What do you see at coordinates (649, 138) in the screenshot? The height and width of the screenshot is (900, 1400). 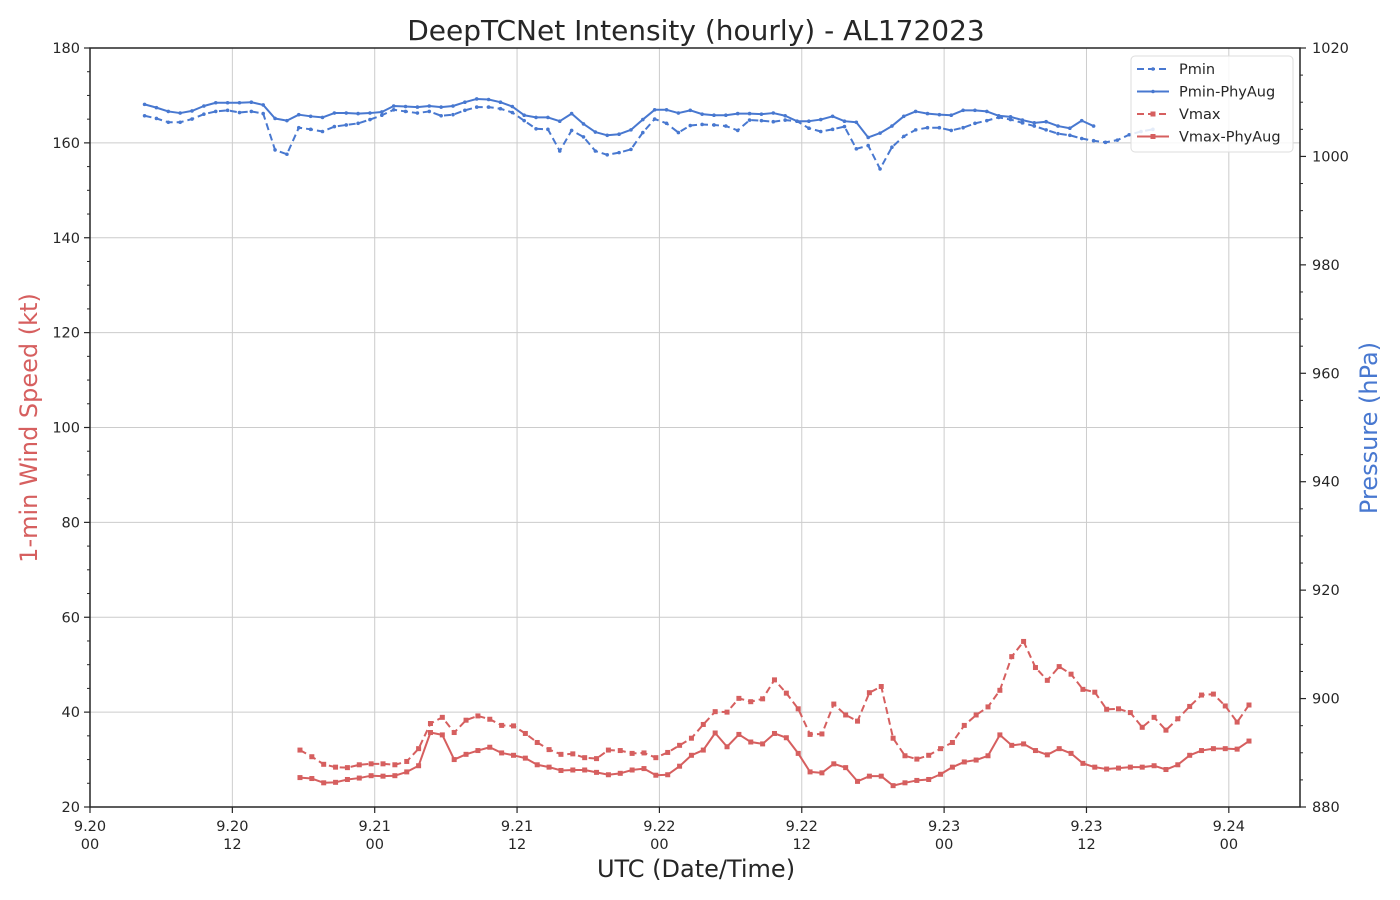 I see `series-line` at bounding box center [649, 138].